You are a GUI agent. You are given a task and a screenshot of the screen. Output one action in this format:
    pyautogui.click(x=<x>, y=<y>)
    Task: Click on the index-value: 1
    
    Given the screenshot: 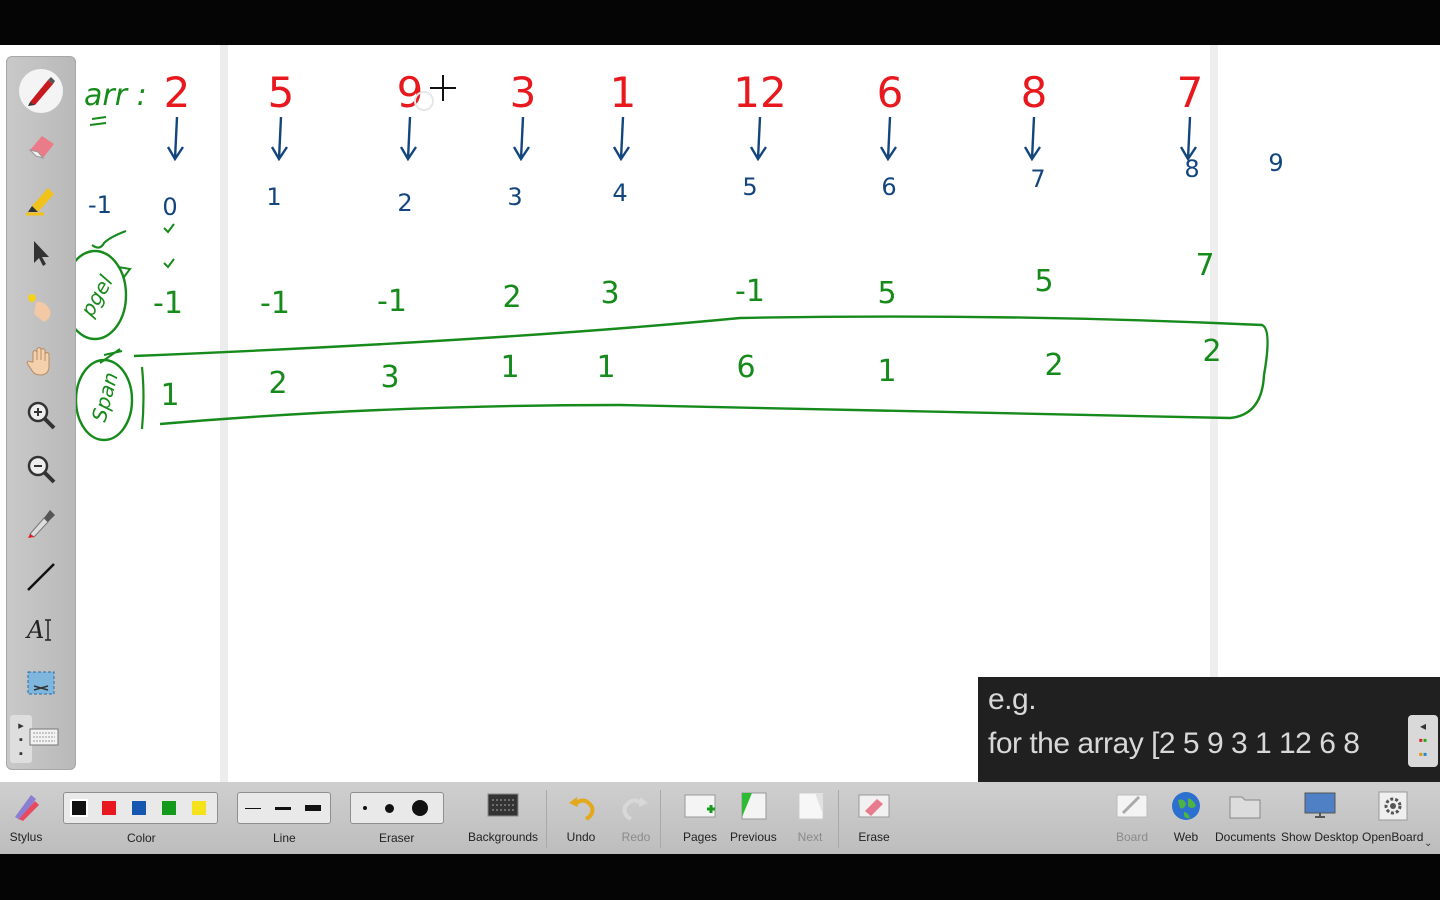 What is the action you would take?
    pyautogui.click(x=273, y=197)
    